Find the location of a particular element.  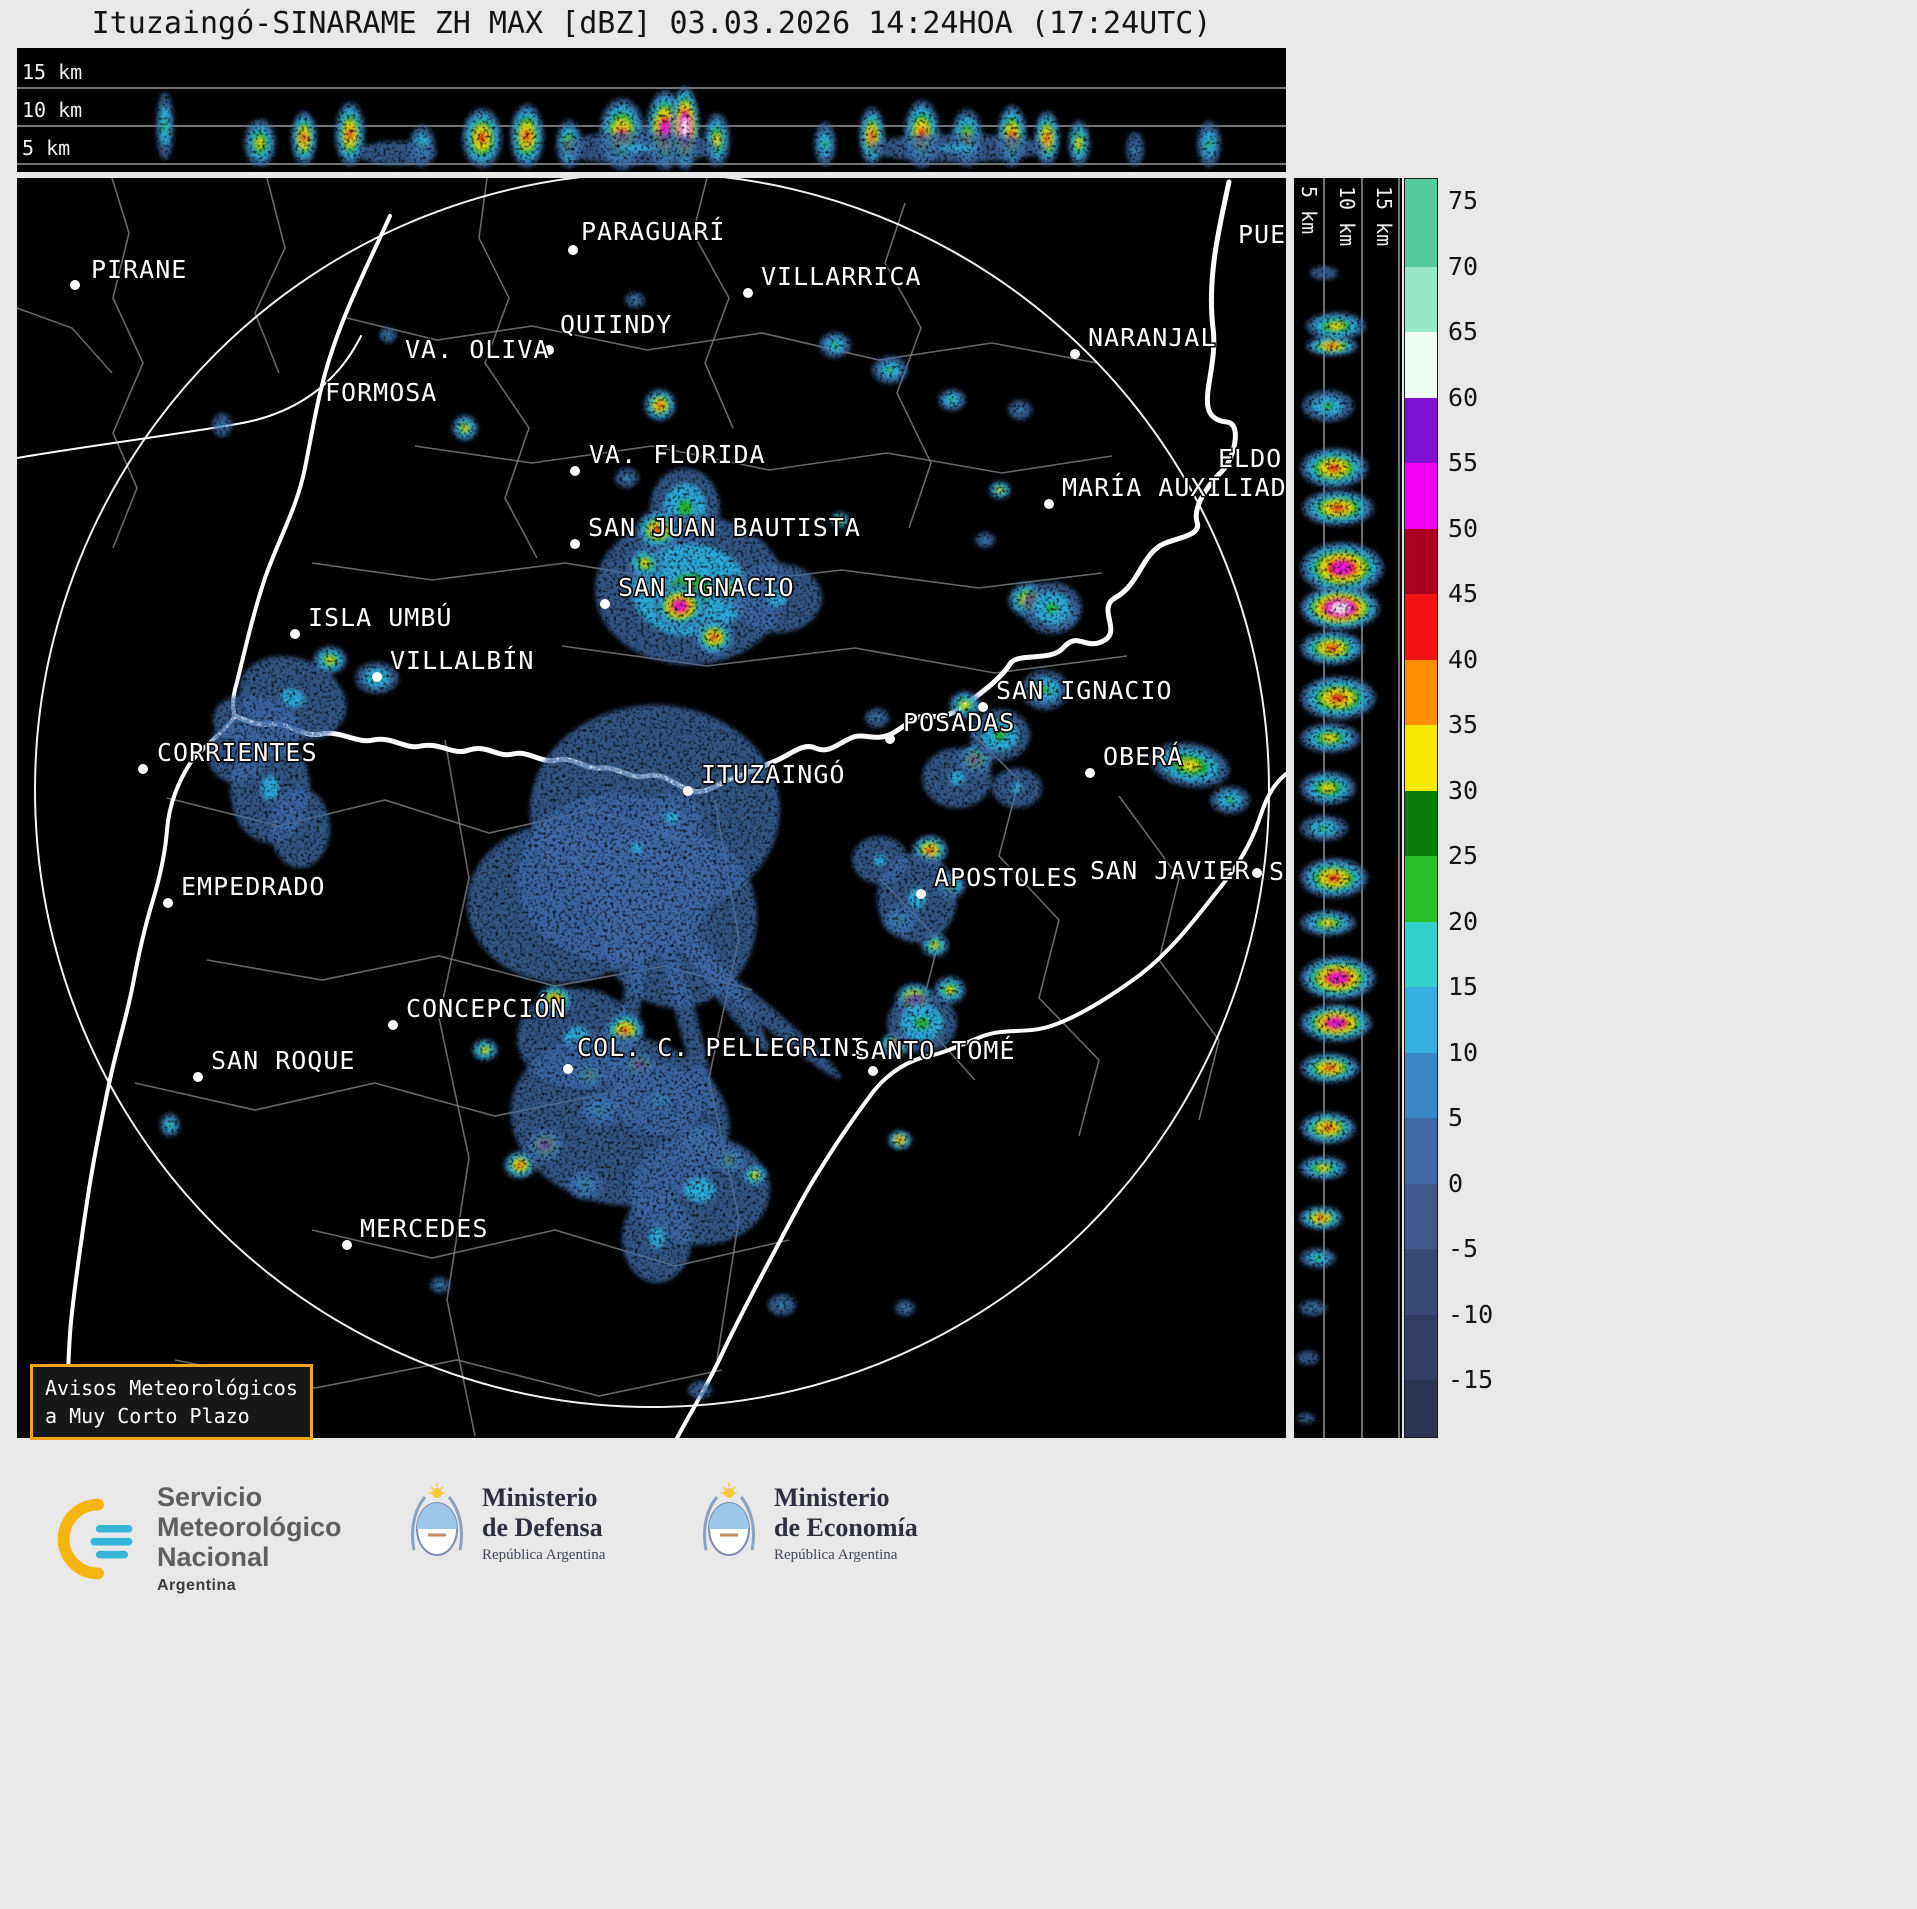

colorbar-tick-label: -5 is located at coordinates (1463, 1248).